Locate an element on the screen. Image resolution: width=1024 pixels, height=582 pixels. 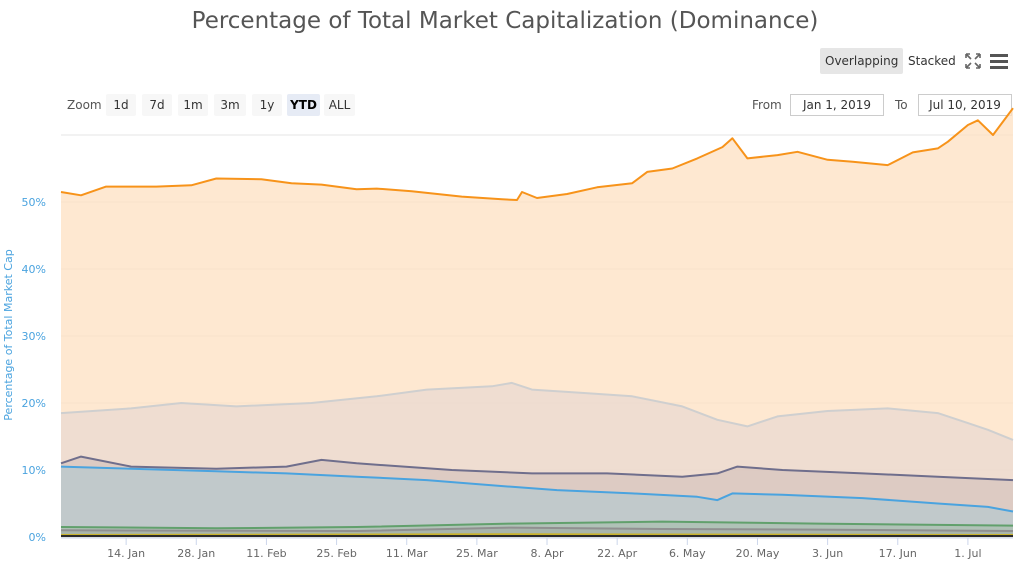
zoom-3m-button: 3m is located at coordinates (230, 105).